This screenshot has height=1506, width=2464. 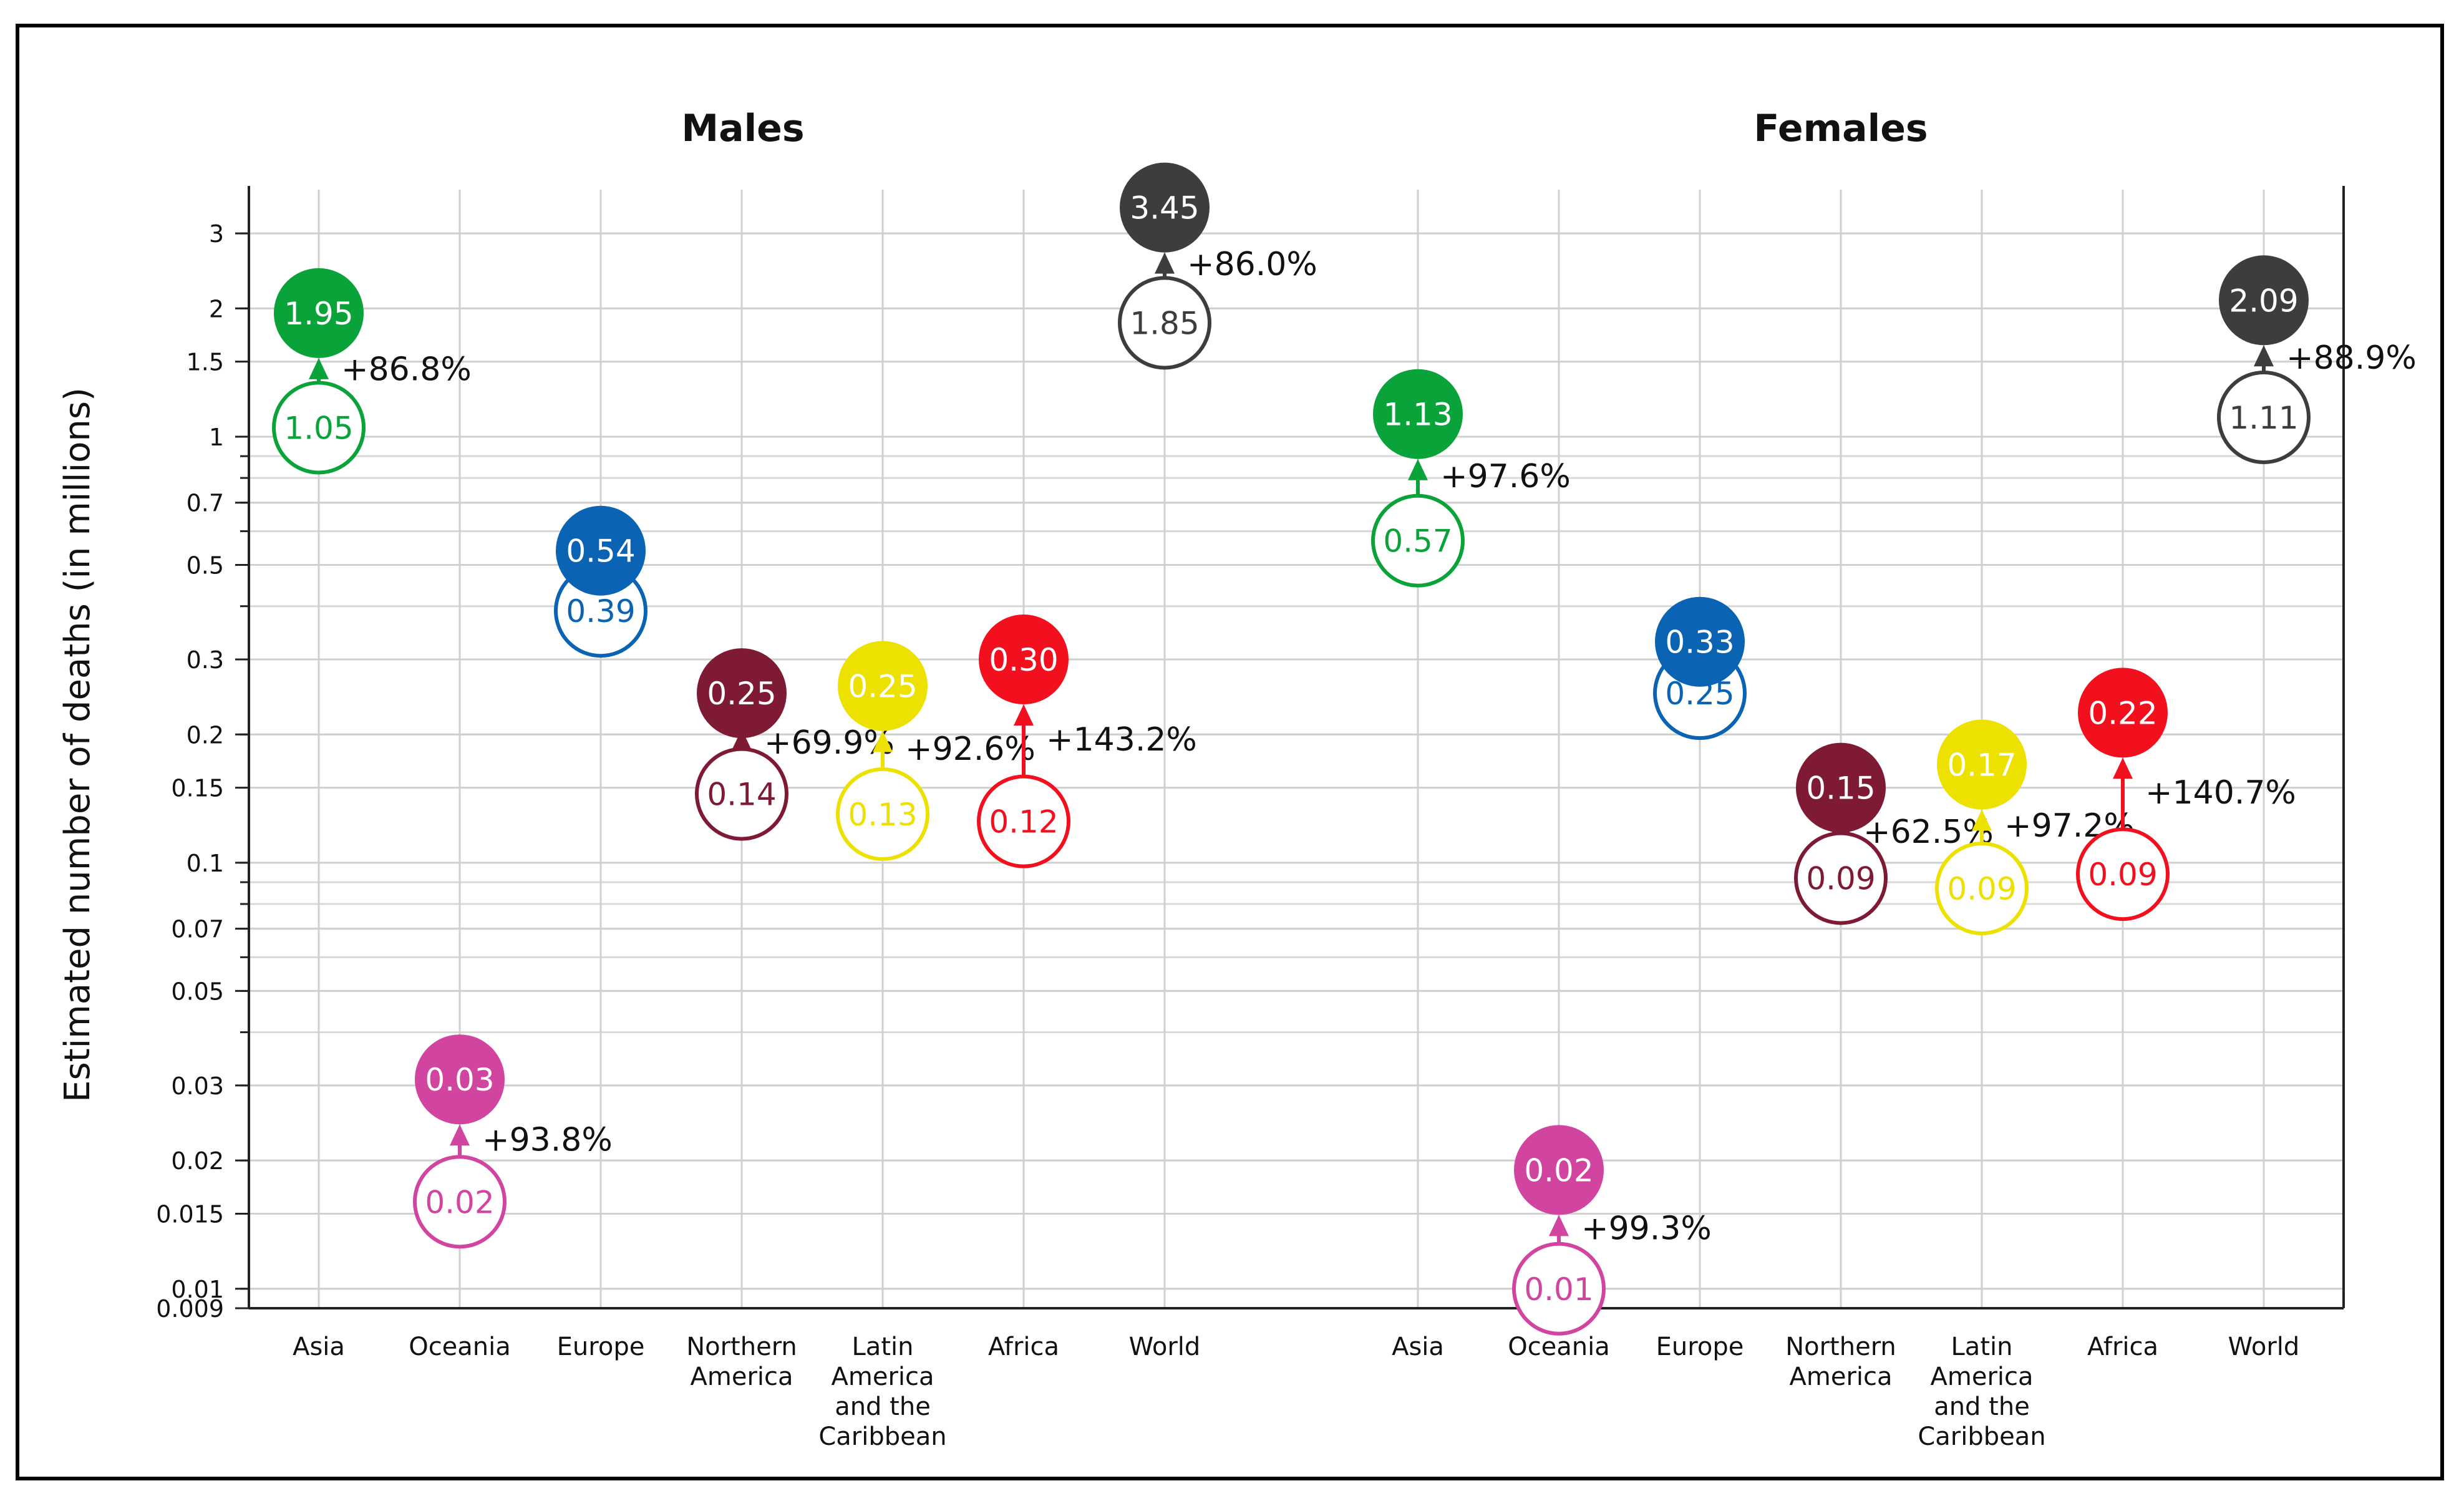 What do you see at coordinates (197, 1161) in the screenshot?
I see `y-tick-label: 0.02` at bounding box center [197, 1161].